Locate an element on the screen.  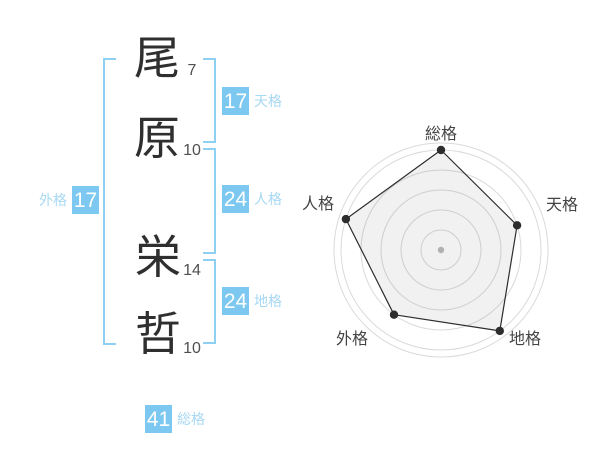
stroke-count-4: 10 is located at coordinates (192, 348).